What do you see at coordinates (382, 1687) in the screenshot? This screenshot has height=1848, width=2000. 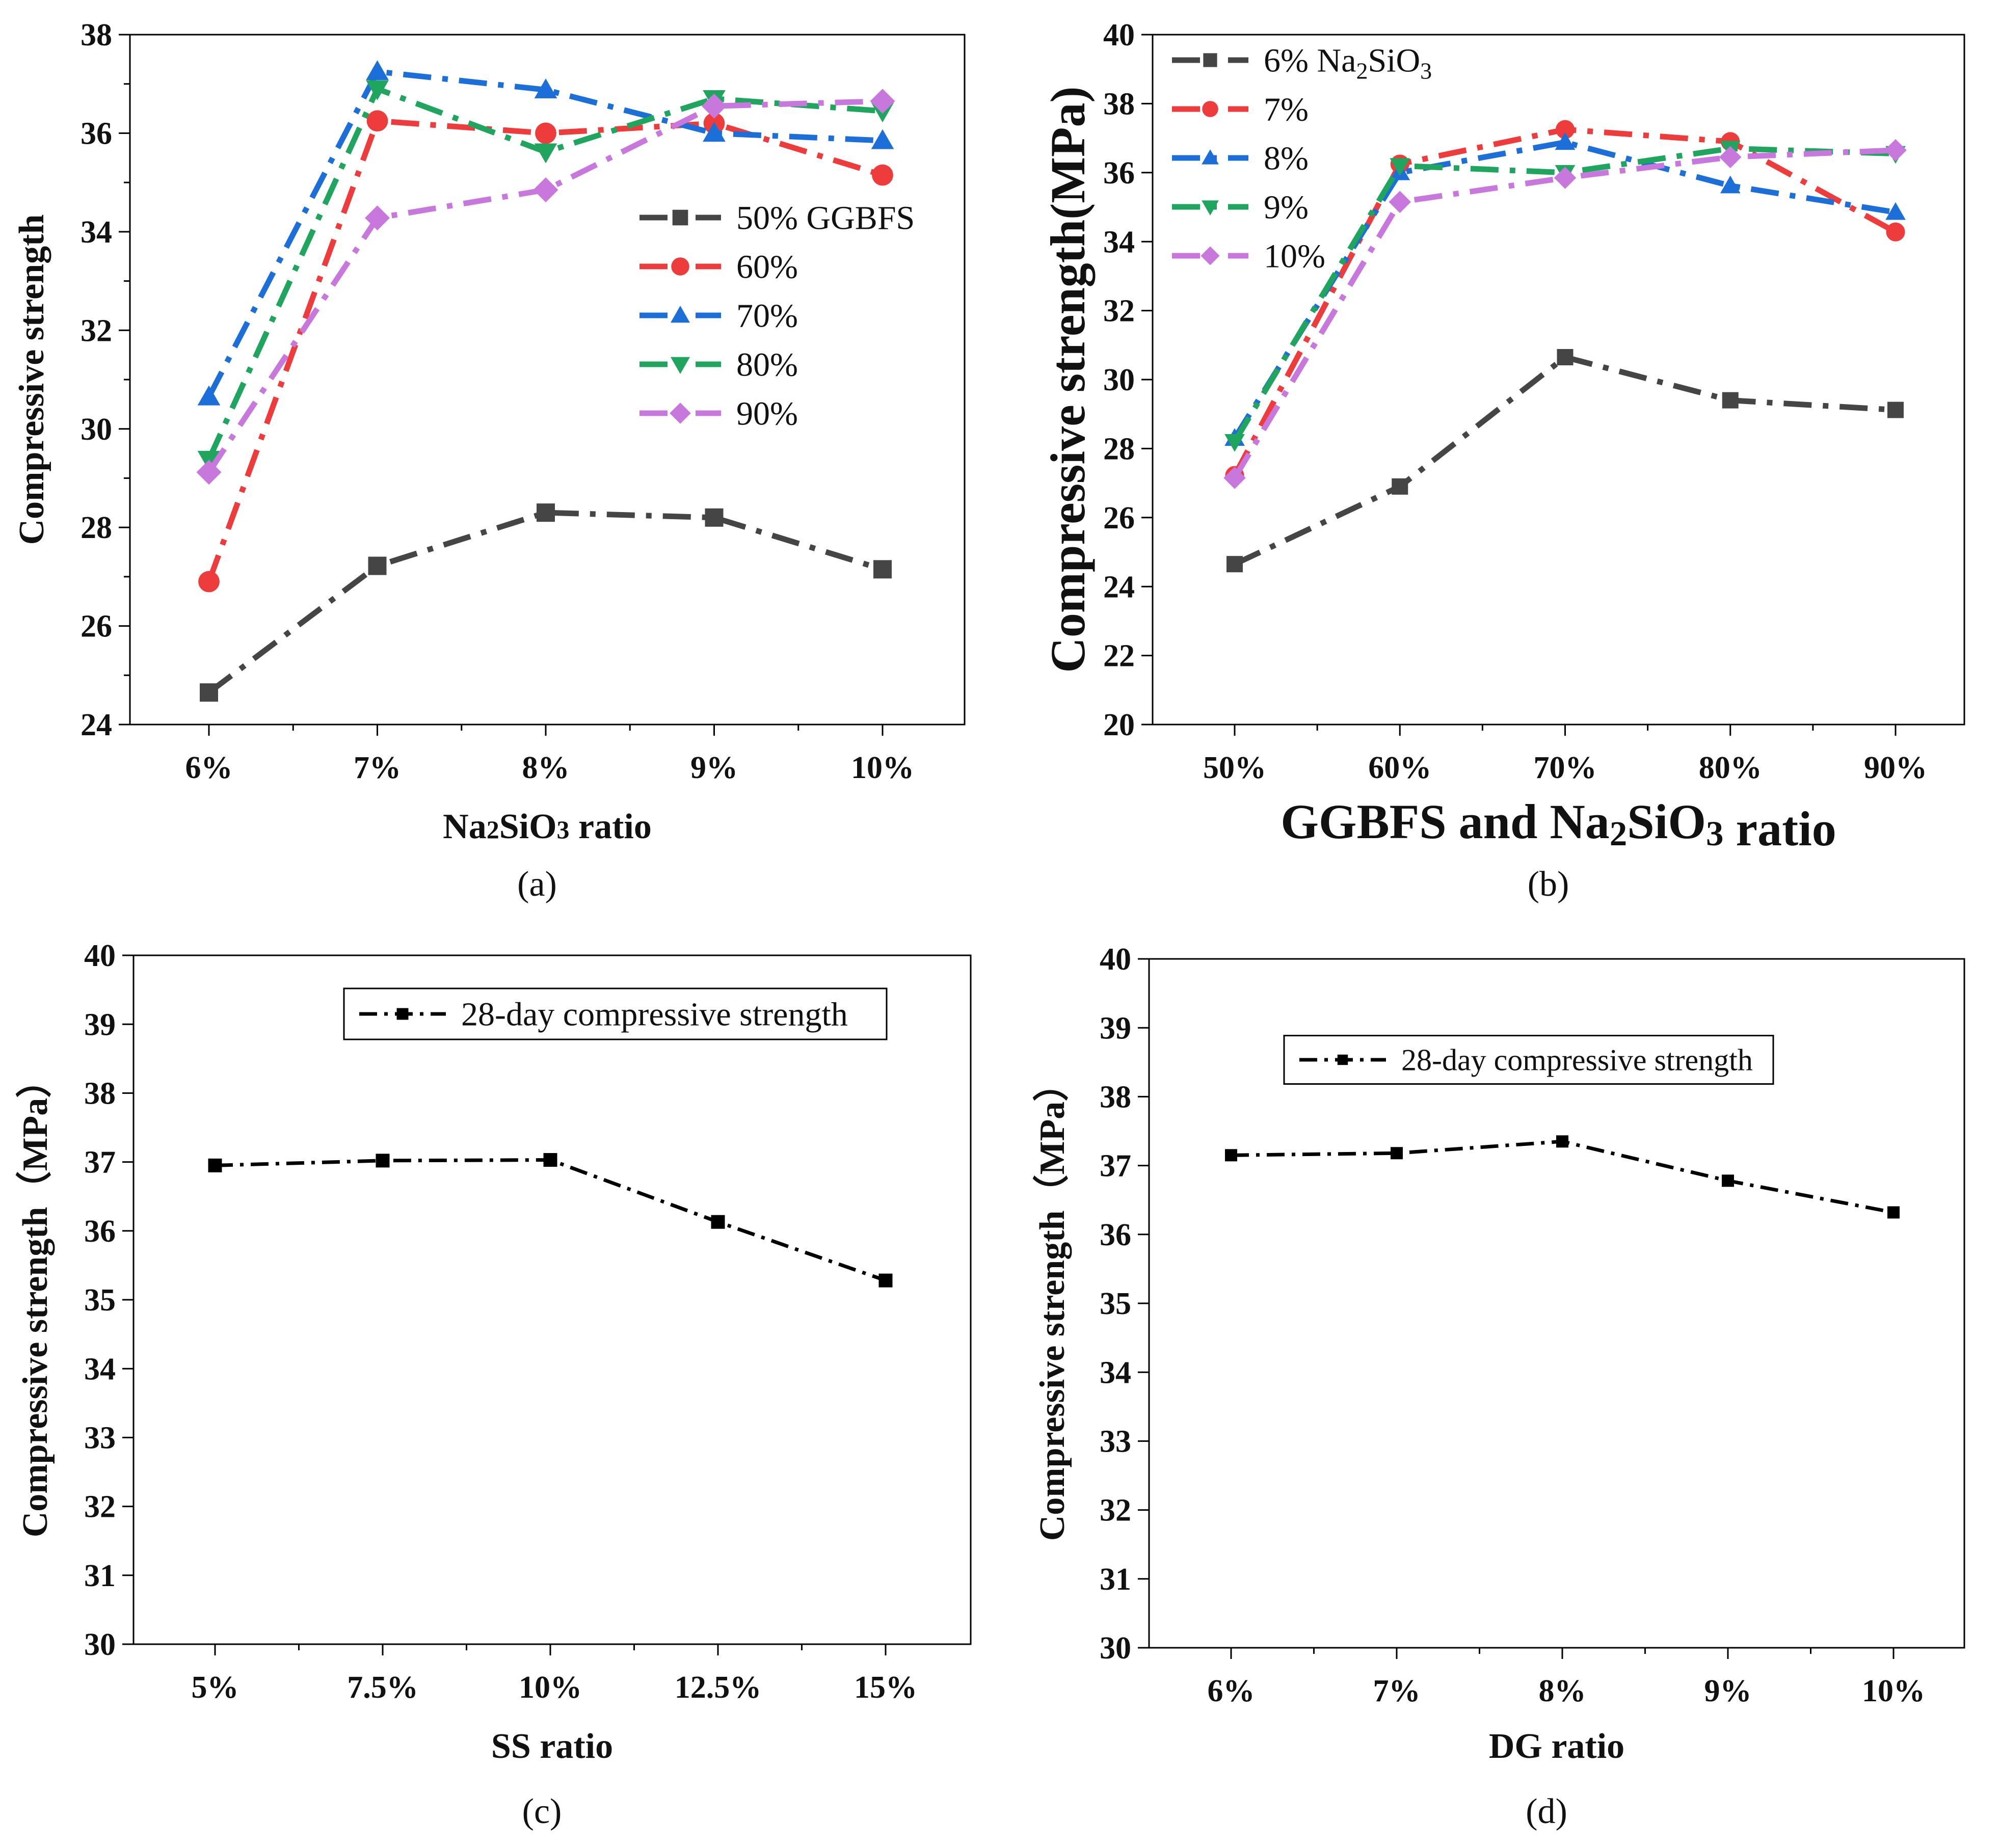 I see `x-tick-label: 7.5%` at bounding box center [382, 1687].